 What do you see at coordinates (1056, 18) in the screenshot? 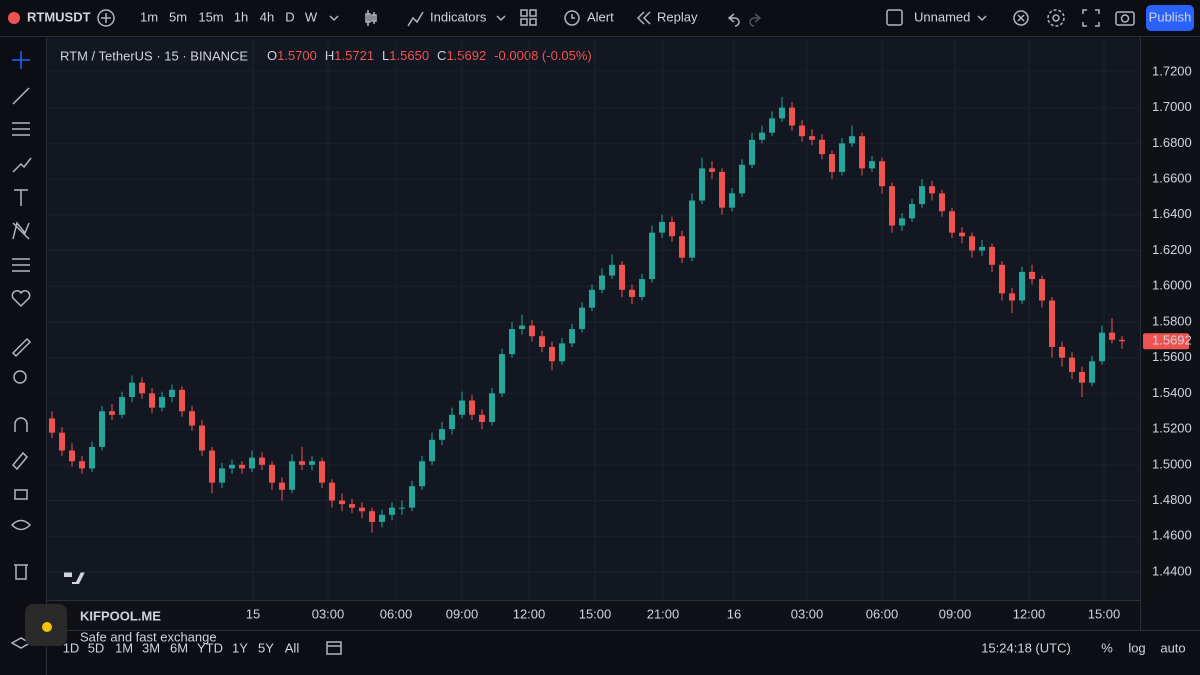
I see `settings-icon` at bounding box center [1056, 18].